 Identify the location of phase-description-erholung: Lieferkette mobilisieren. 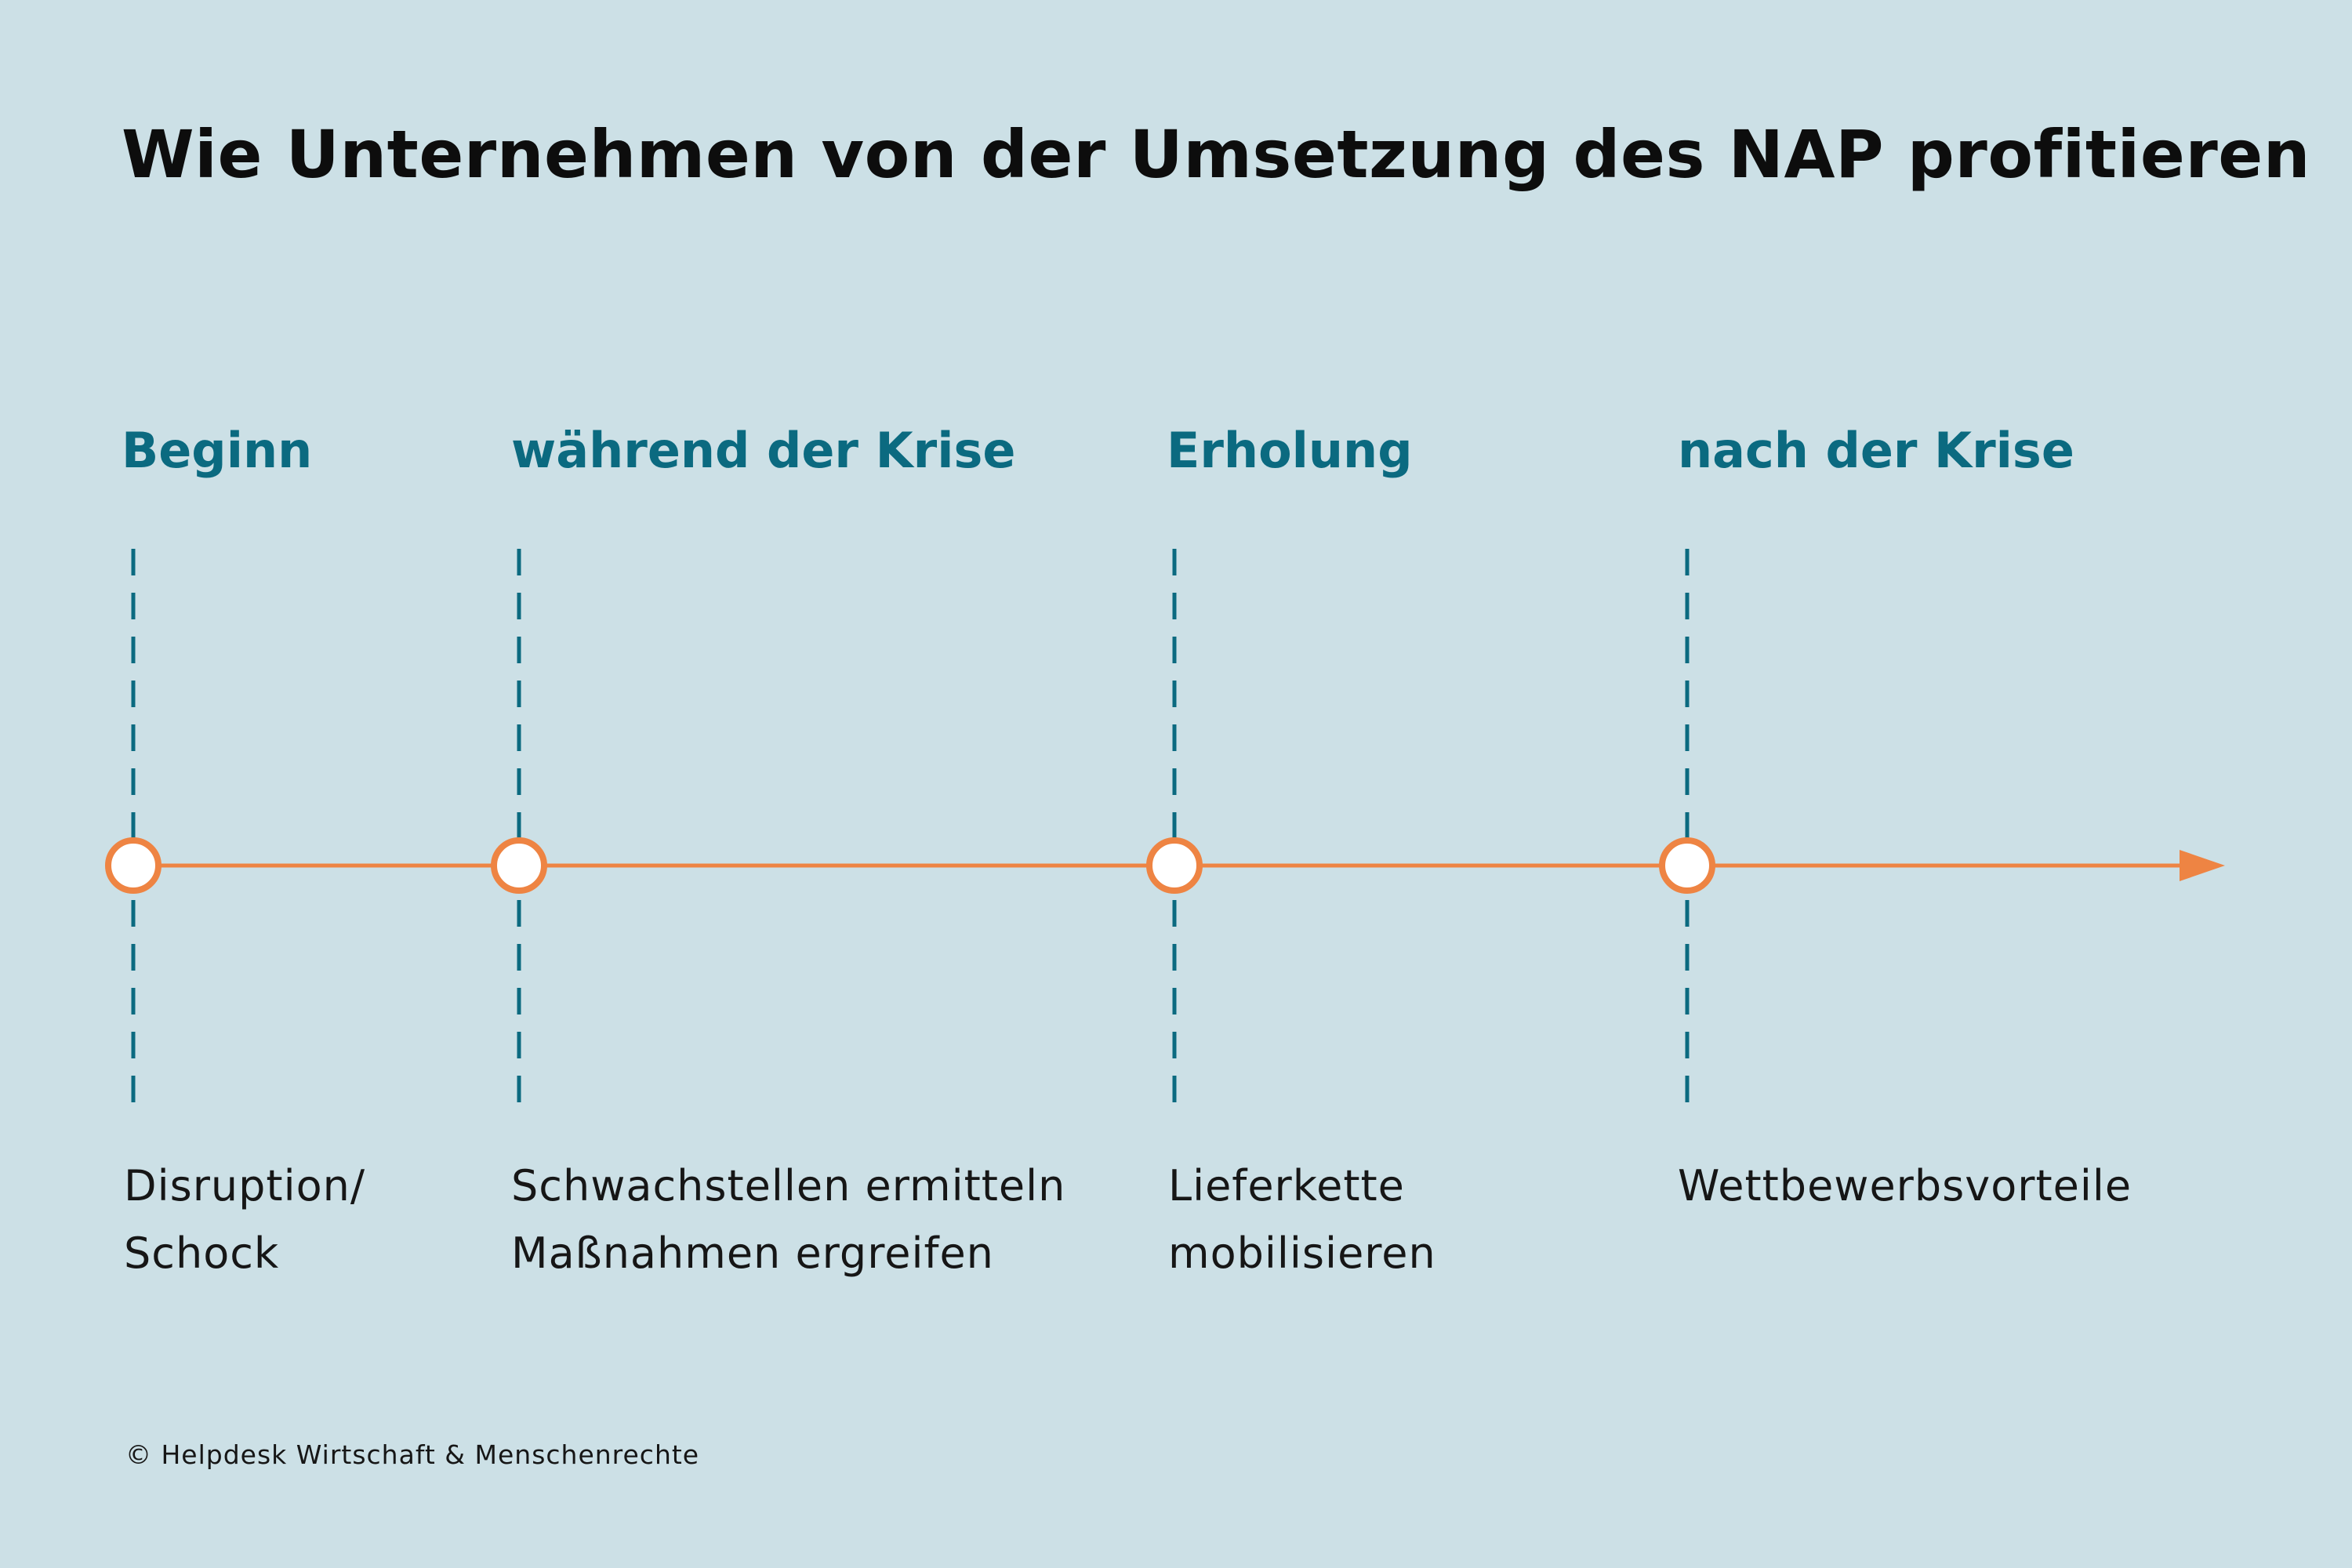
(1302, 1219).